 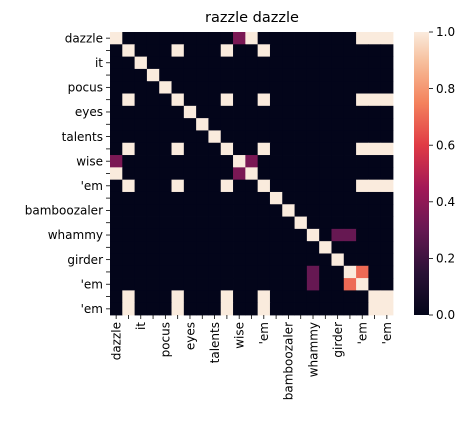 I want to click on row-label: talents, so click(x=82, y=137).